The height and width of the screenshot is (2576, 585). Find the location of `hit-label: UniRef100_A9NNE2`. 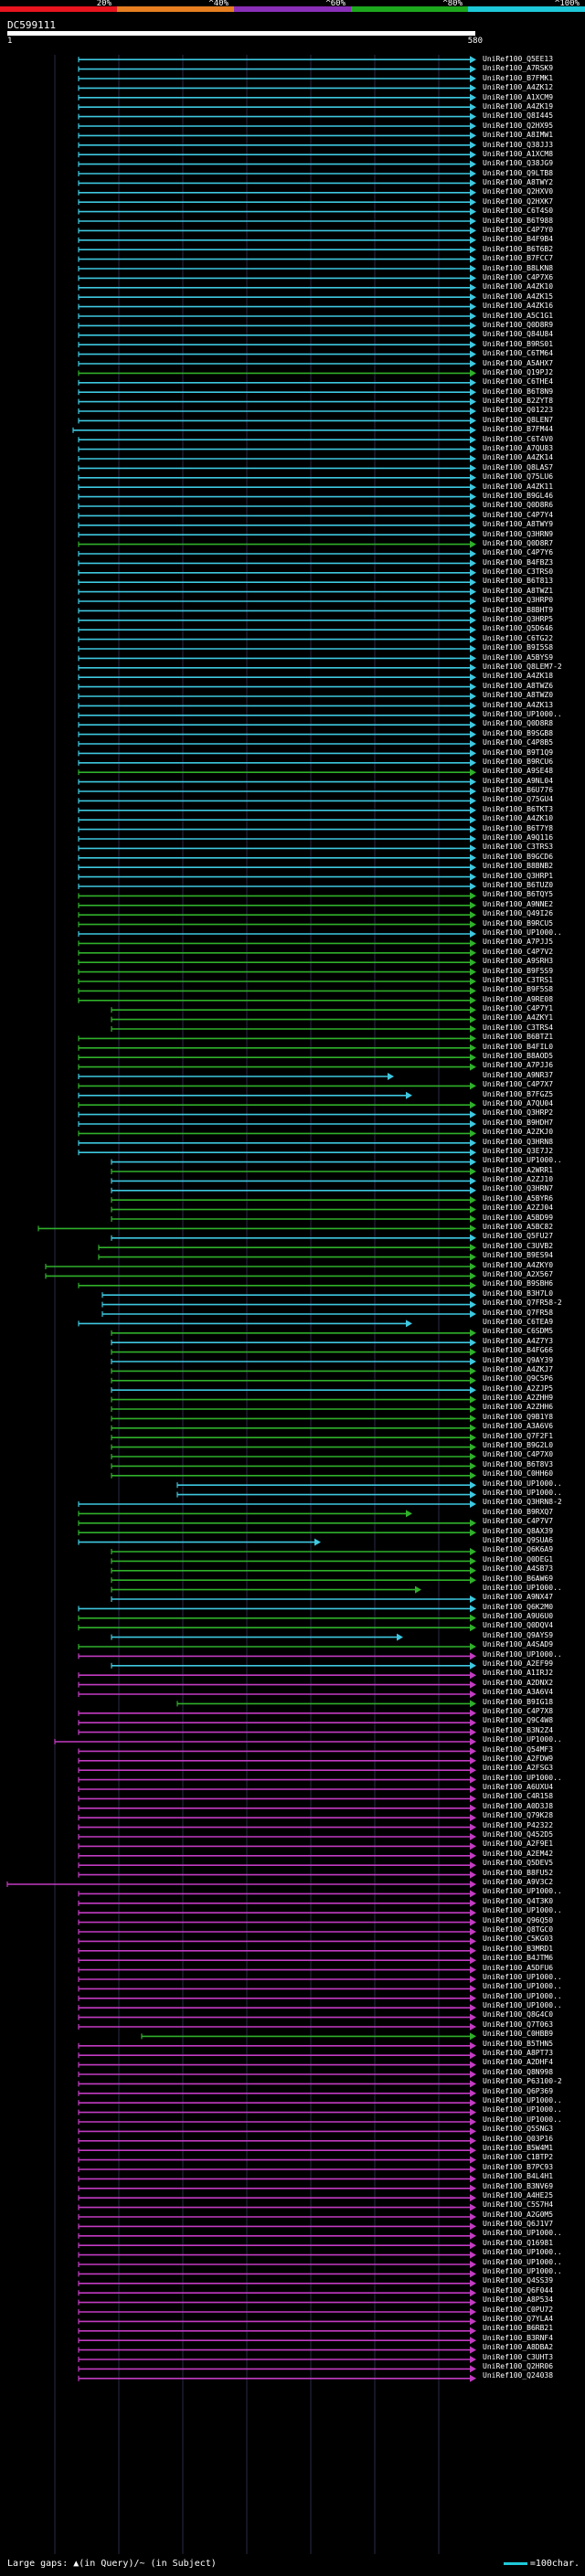

hit-label: UniRef100_A9NNE2 is located at coordinates (518, 903).